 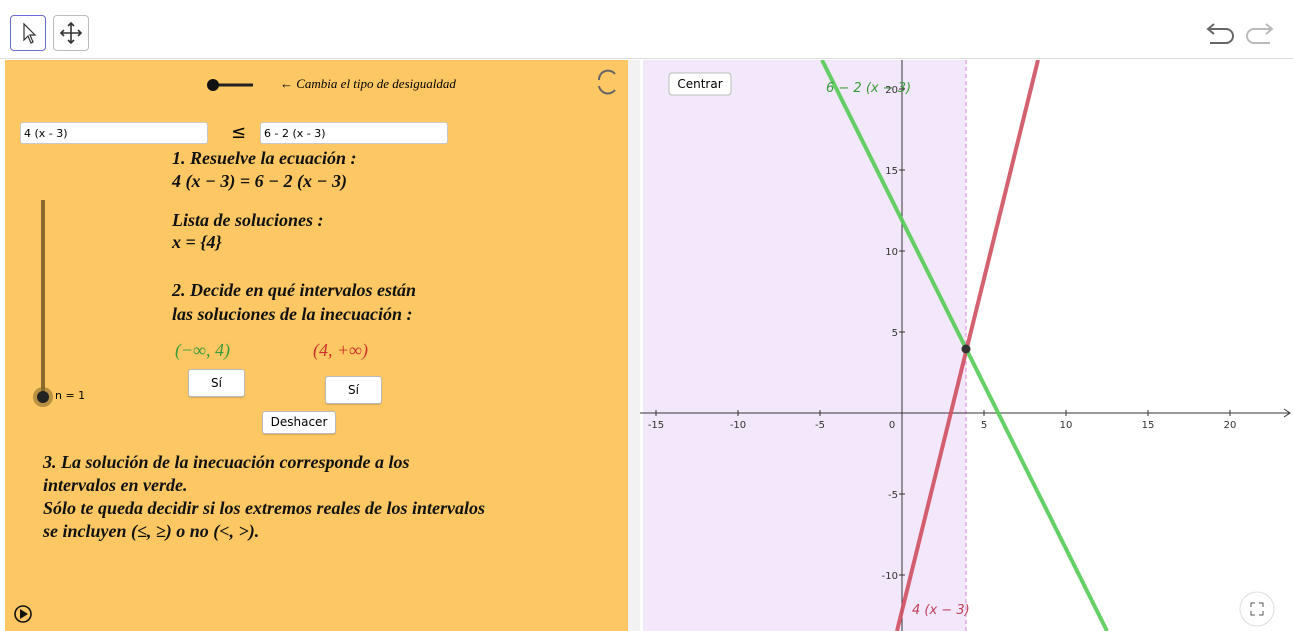 What do you see at coordinates (820, 425) in the screenshot?
I see `x-tick-label: -5` at bounding box center [820, 425].